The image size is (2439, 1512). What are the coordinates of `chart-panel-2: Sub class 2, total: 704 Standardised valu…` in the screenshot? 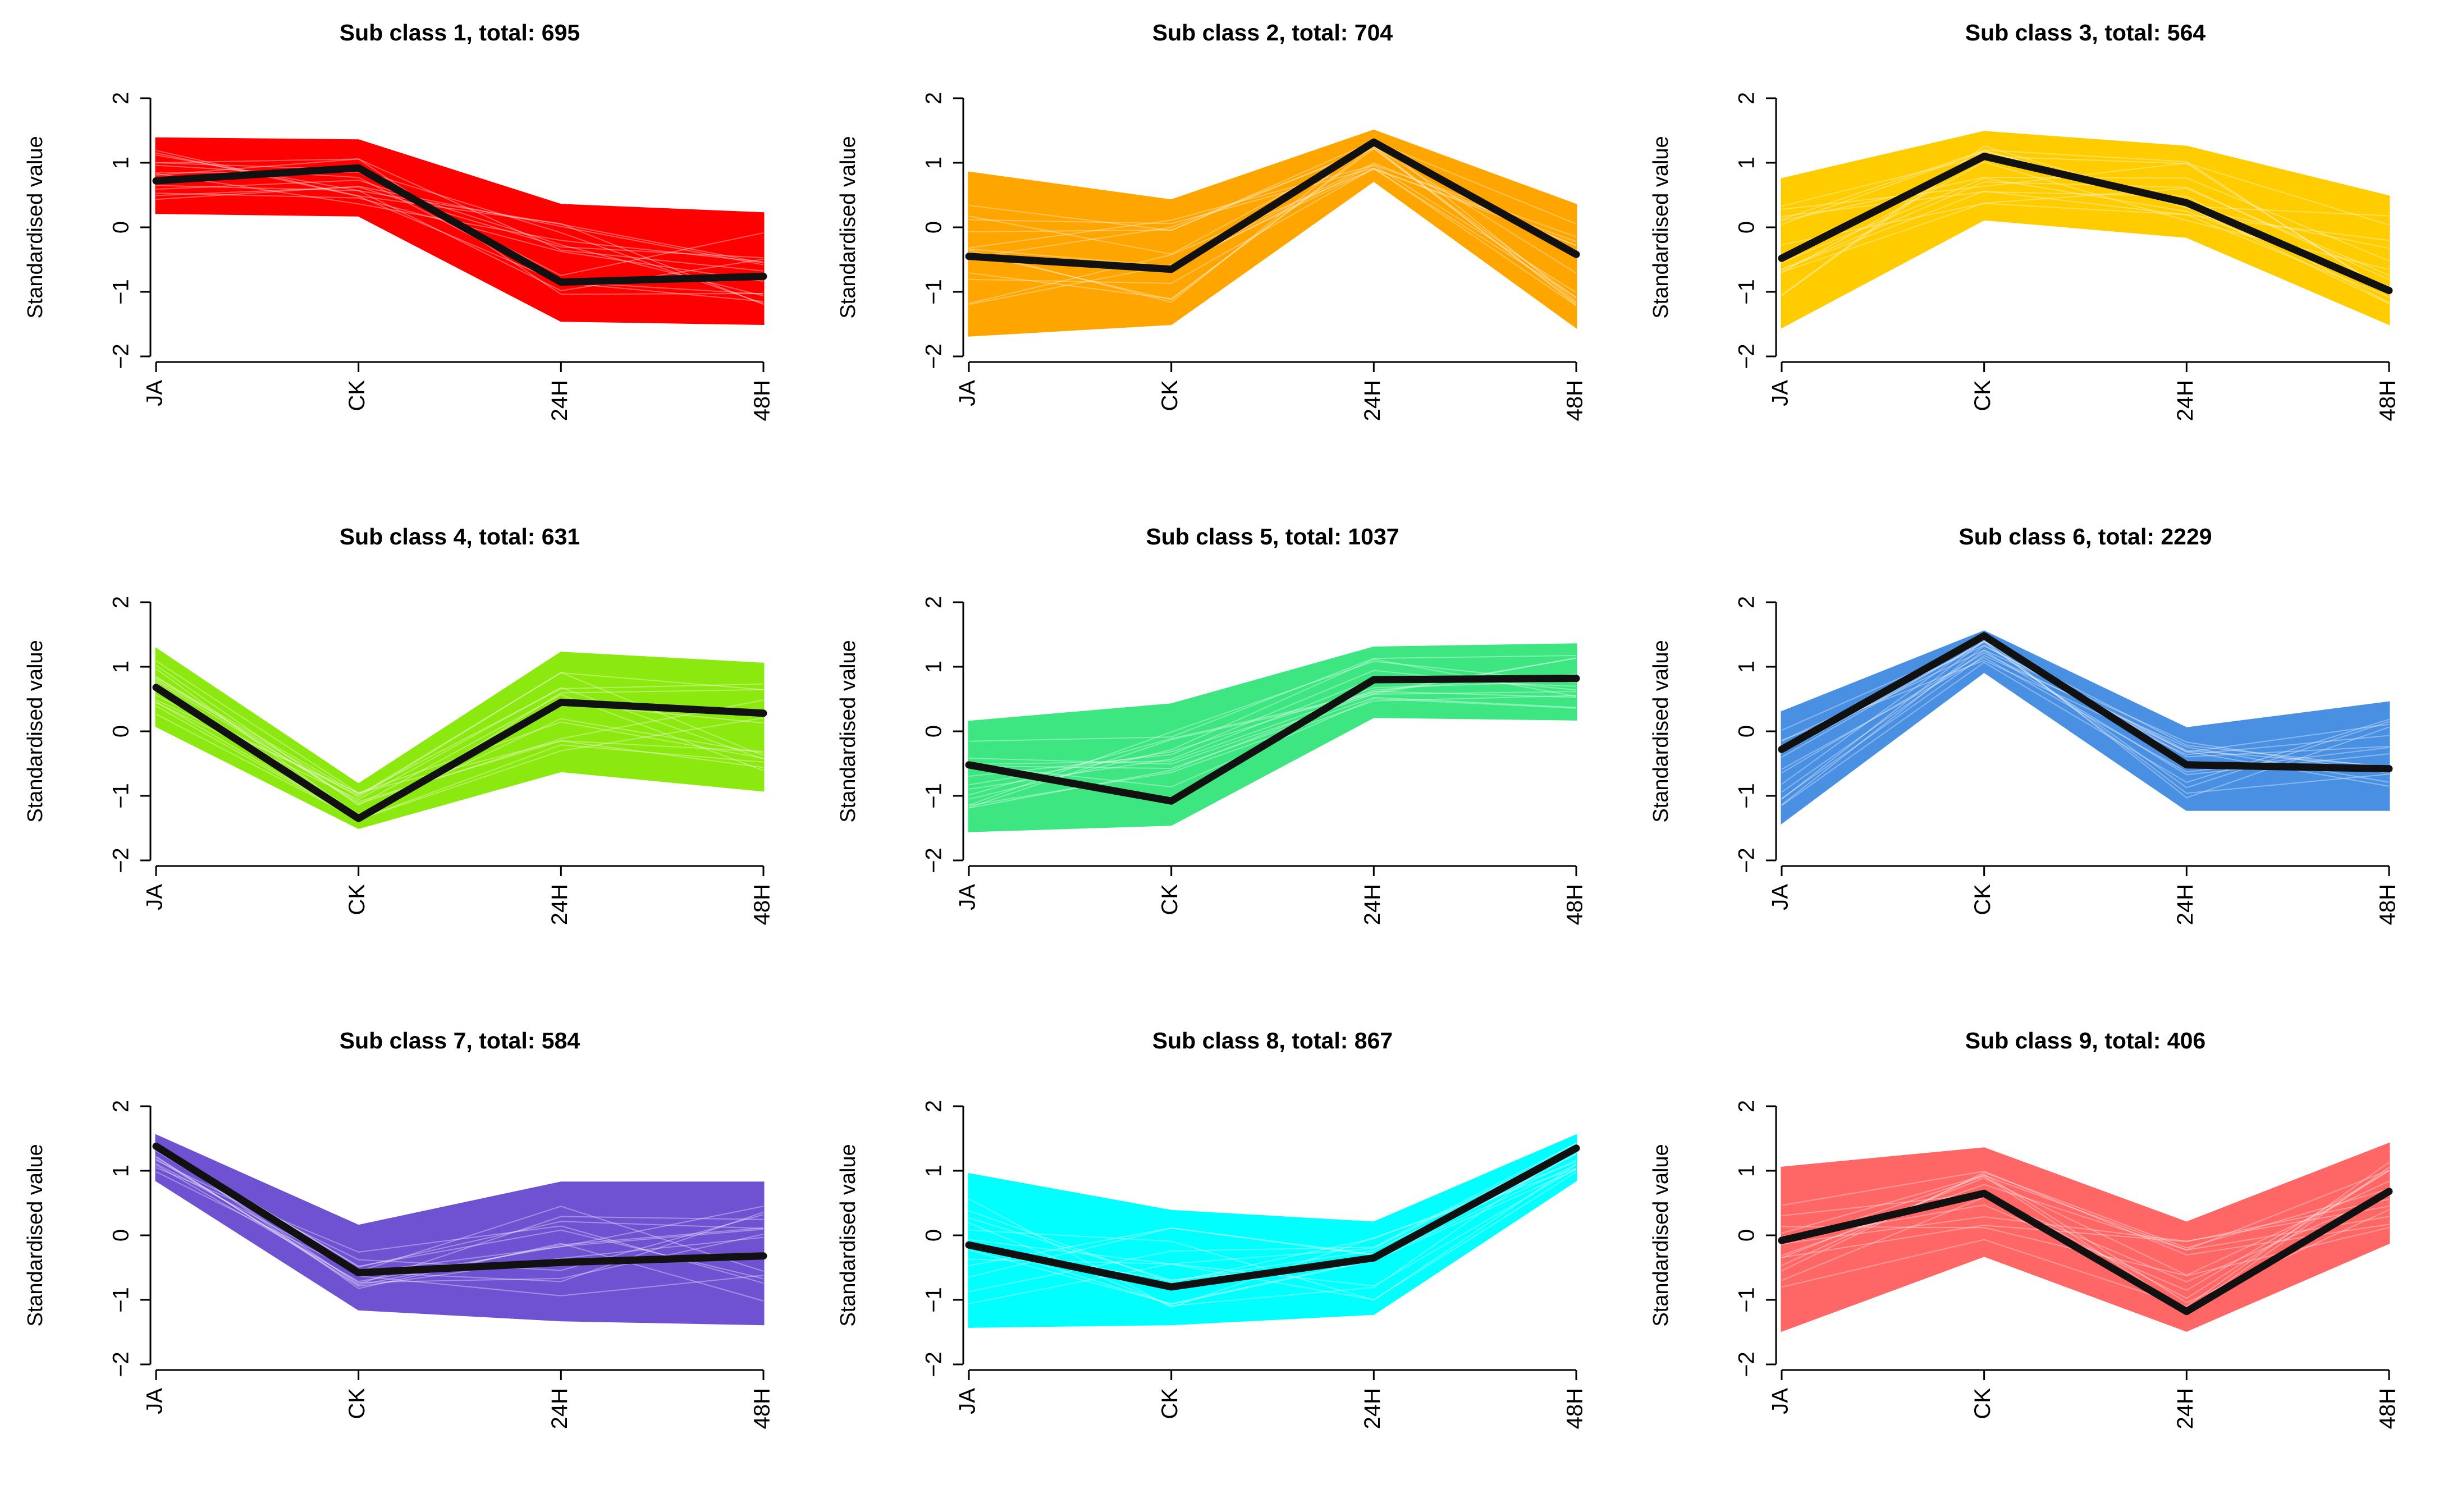 It's located at (1219, 252).